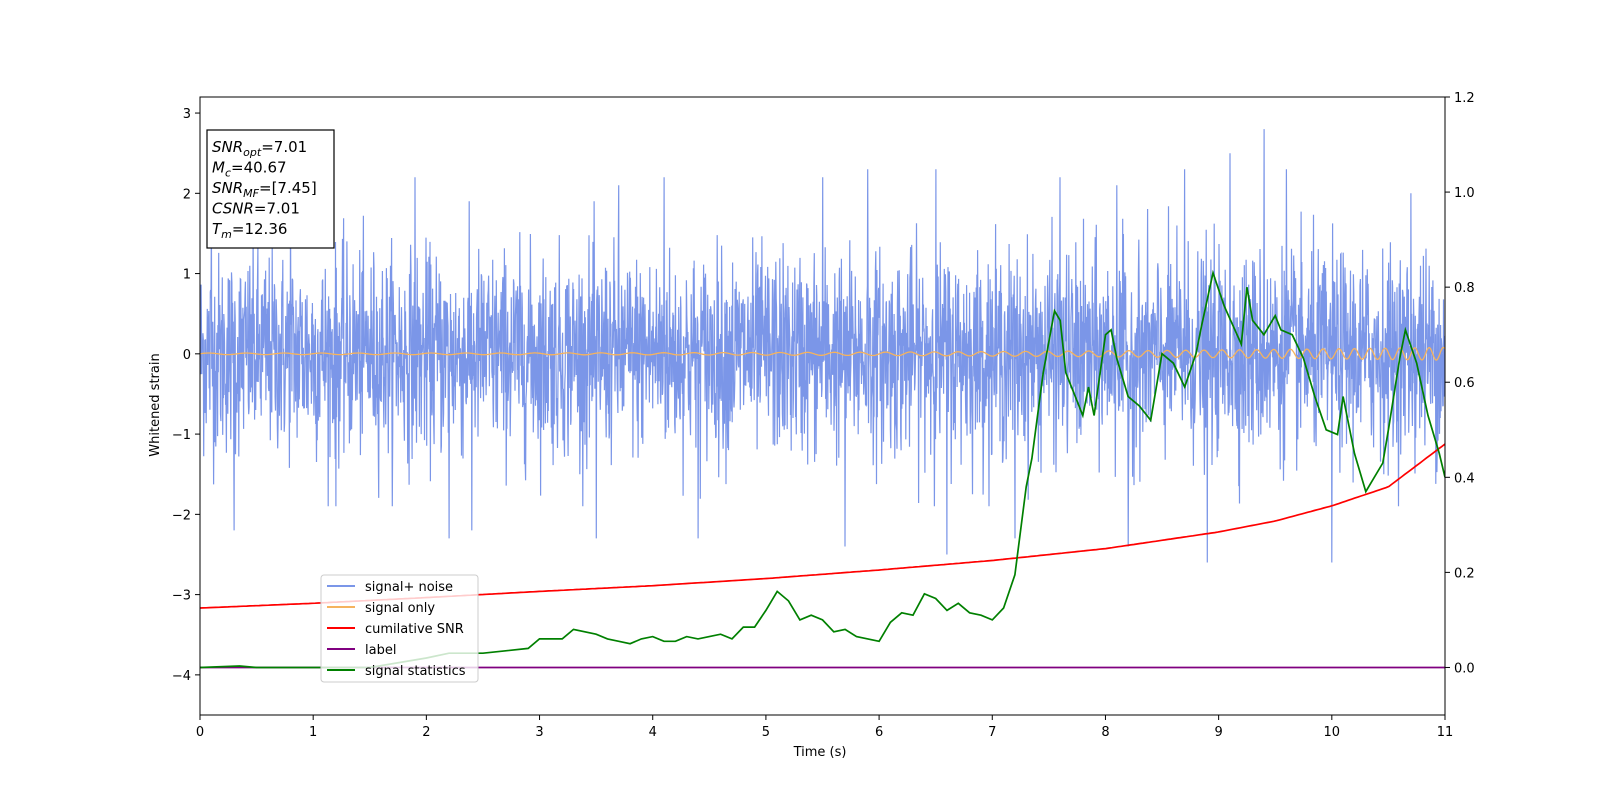  I want to click on y-tick-label: −3, so click(181, 596).